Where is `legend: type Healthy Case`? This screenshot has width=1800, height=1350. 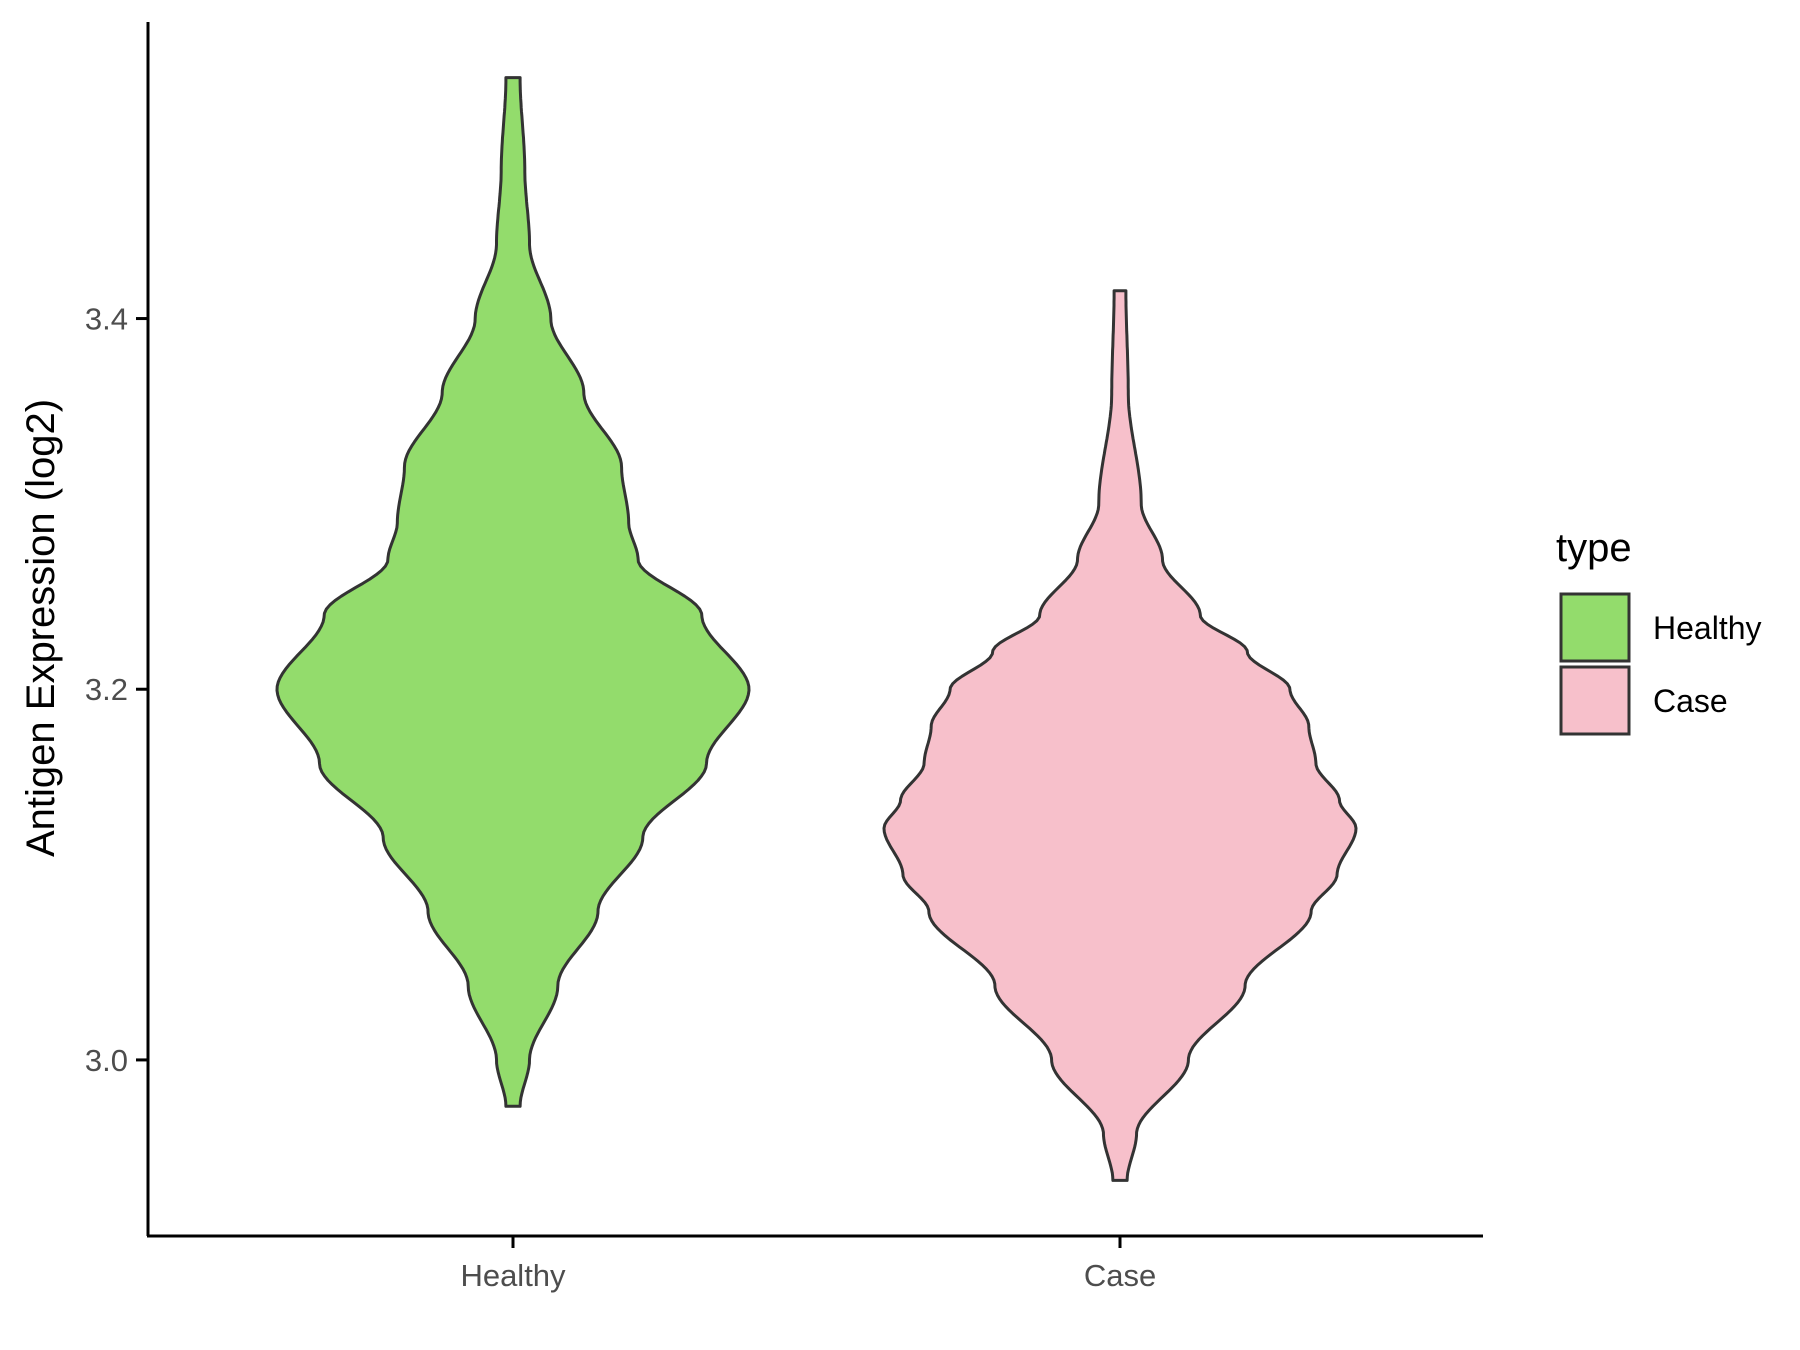 legend: type Healthy Case is located at coordinates (1659, 631).